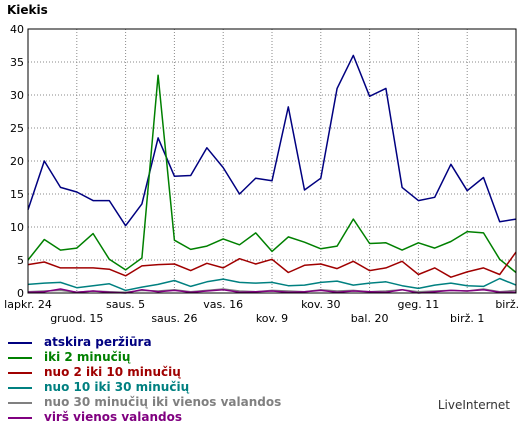 The height and width of the screenshot is (425, 520). I want to click on legend-item-nuo-2-iki-10: nuo 2 iki 10 minučių, so click(144, 372).